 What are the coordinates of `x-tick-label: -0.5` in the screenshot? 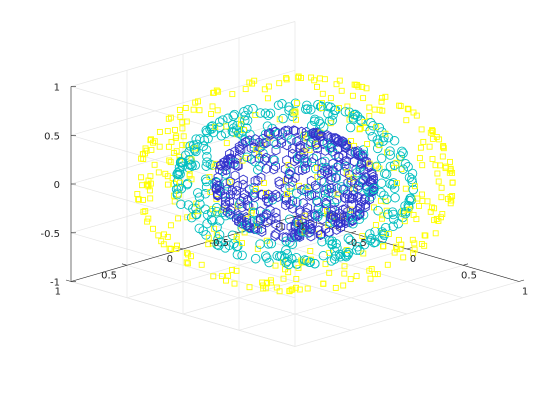 It's located at (357, 243).